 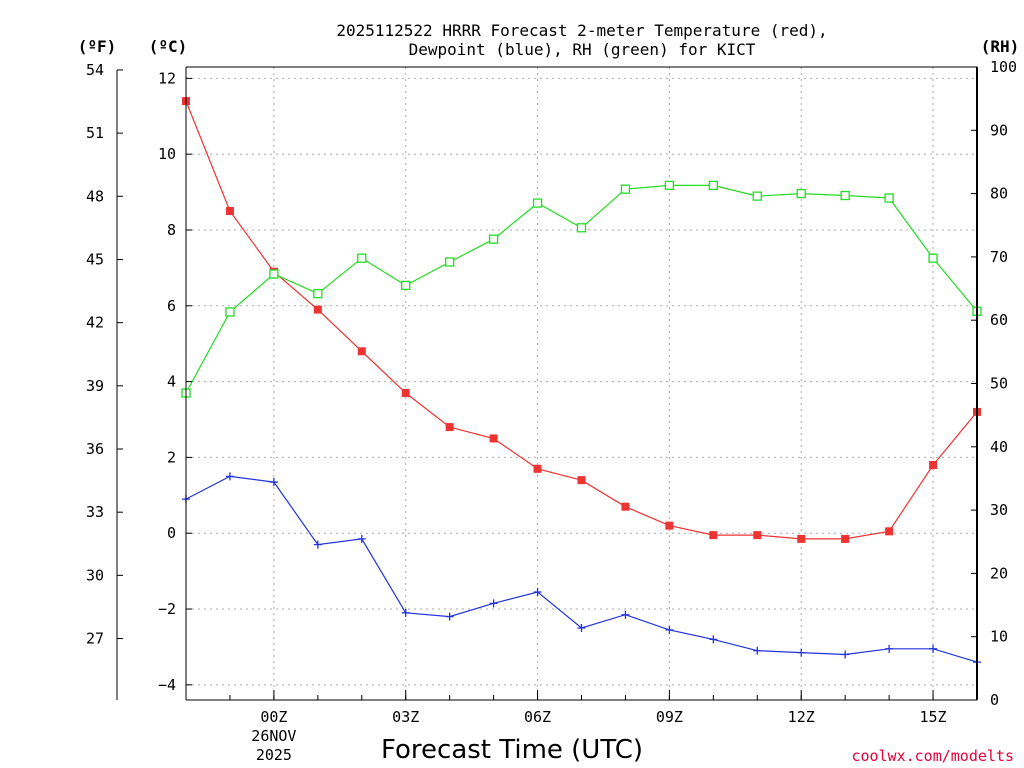 I want to click on celsius-tick-label: 10, so click(x=167, y=154).